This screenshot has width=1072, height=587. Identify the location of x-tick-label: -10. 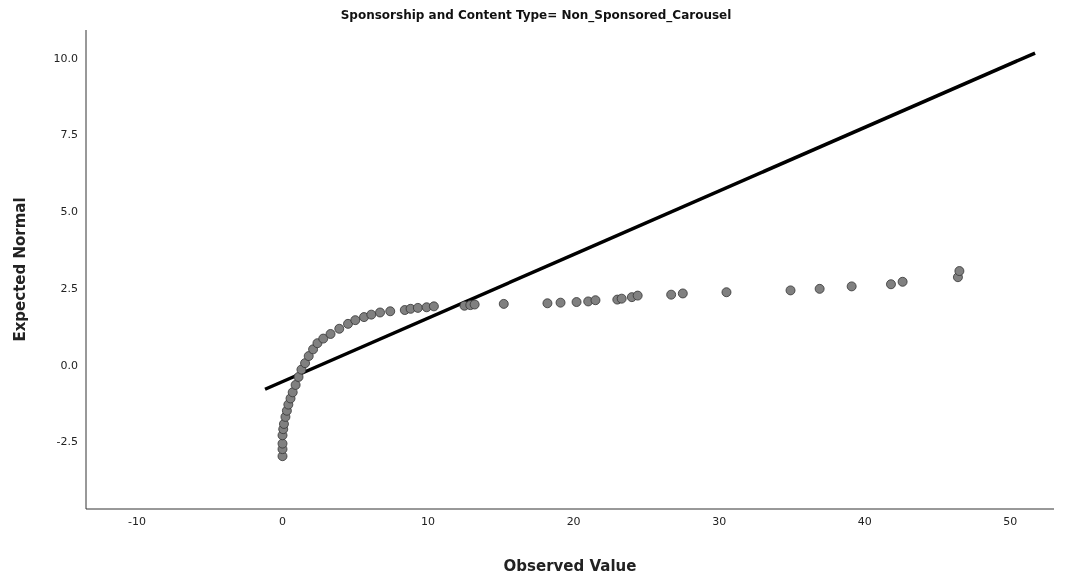
(136, 521).